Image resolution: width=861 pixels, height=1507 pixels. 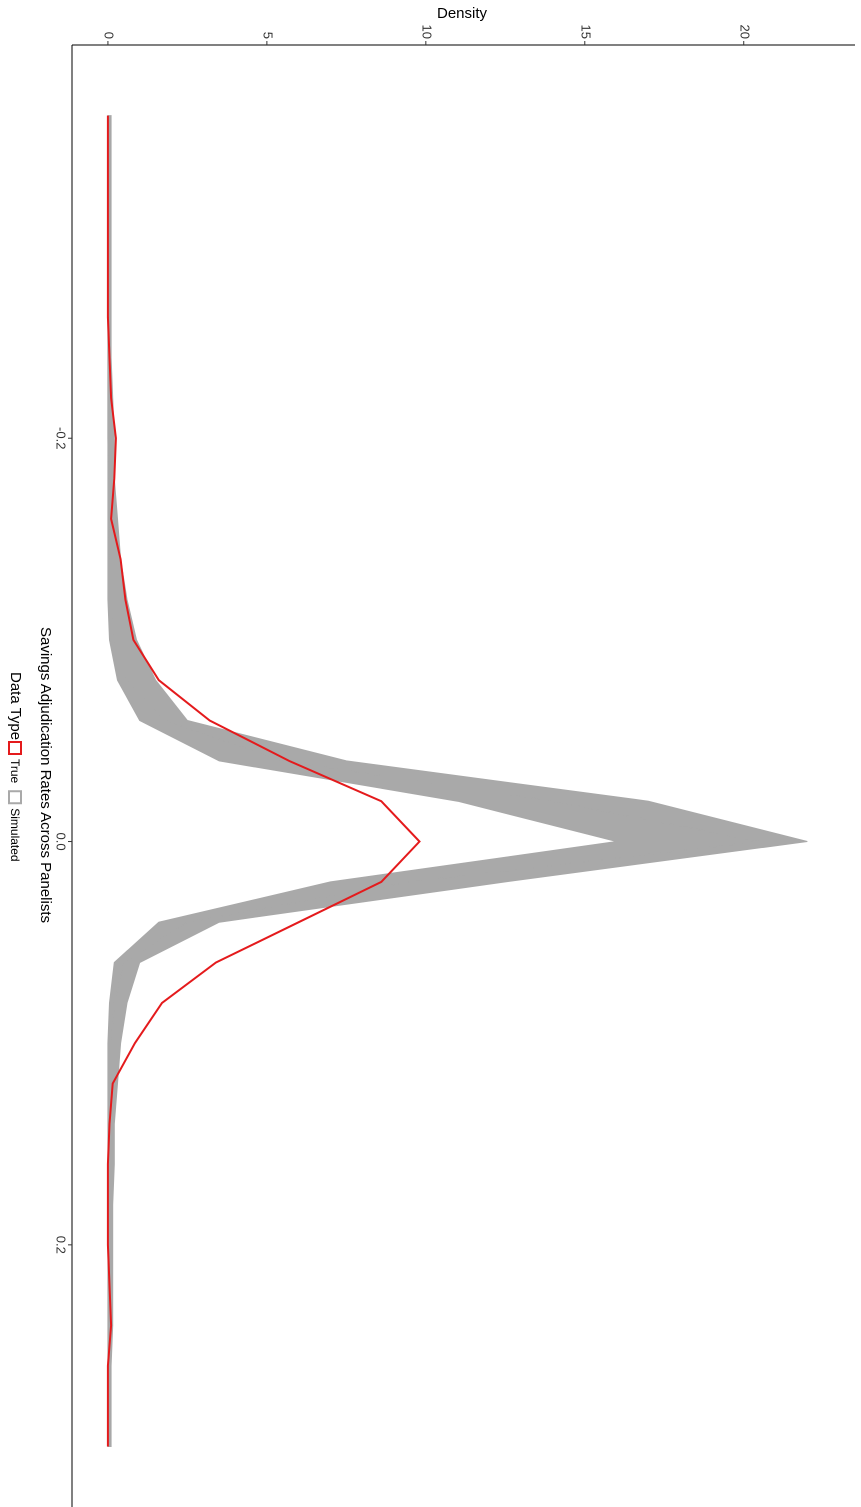 What do you see at coordinates (744, 32) in the screenshot?
I see `y-tick-label: 20` at bounding box center [744, 32].